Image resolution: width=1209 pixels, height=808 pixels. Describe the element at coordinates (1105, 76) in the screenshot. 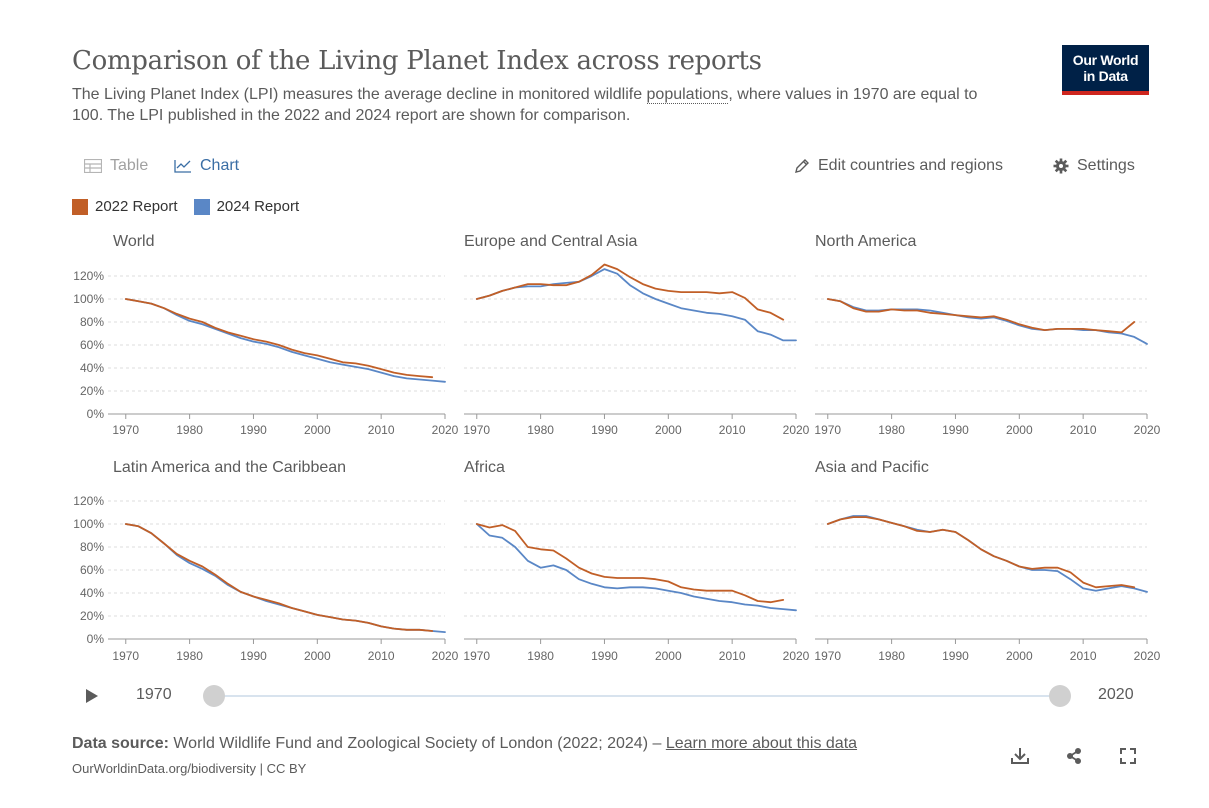

I see `logo-line-2: in Data` at that location.